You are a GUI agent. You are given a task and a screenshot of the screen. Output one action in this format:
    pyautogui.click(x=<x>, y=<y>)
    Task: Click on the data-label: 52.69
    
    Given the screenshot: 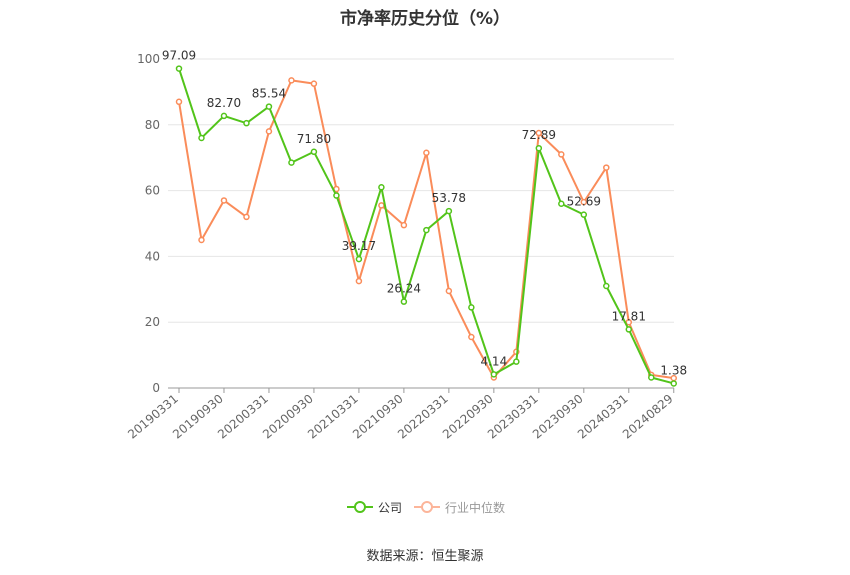 What is the action you would take?
    pyautogui.click(x=584, y=202)
    